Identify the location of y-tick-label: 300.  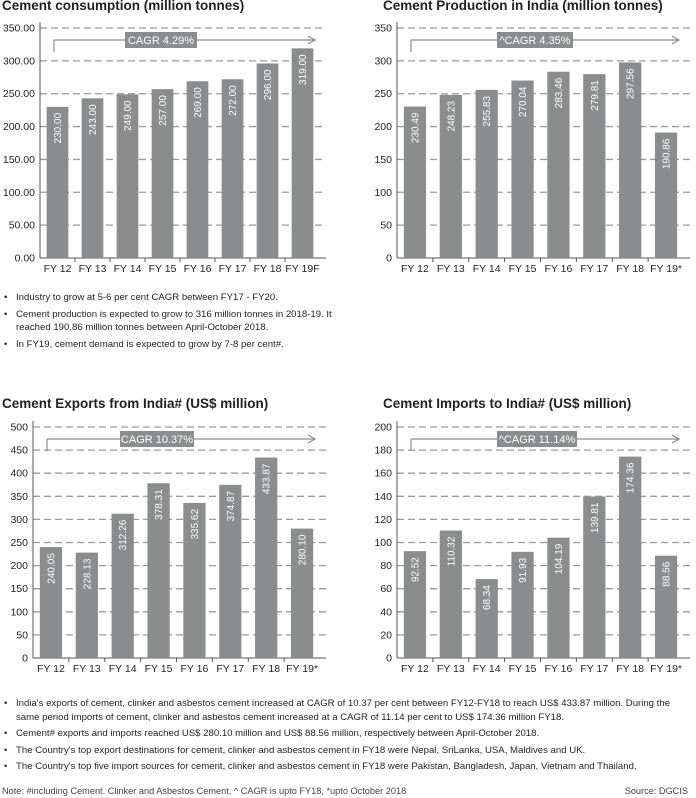
(19, 520).